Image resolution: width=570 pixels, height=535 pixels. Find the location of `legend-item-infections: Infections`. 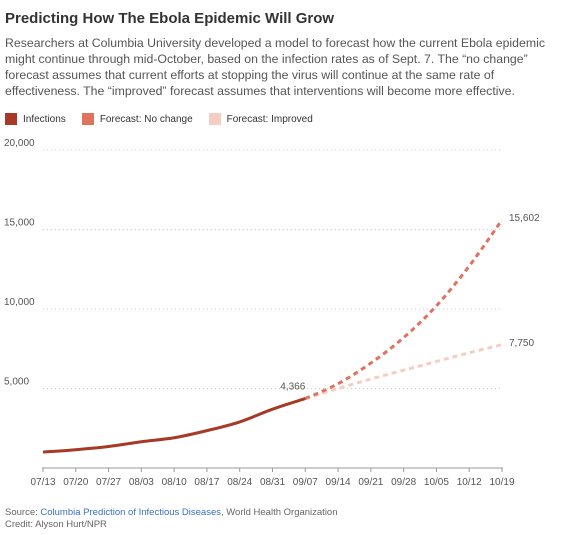

legend-item-infections: Infections is located at coordinates (35, 119).